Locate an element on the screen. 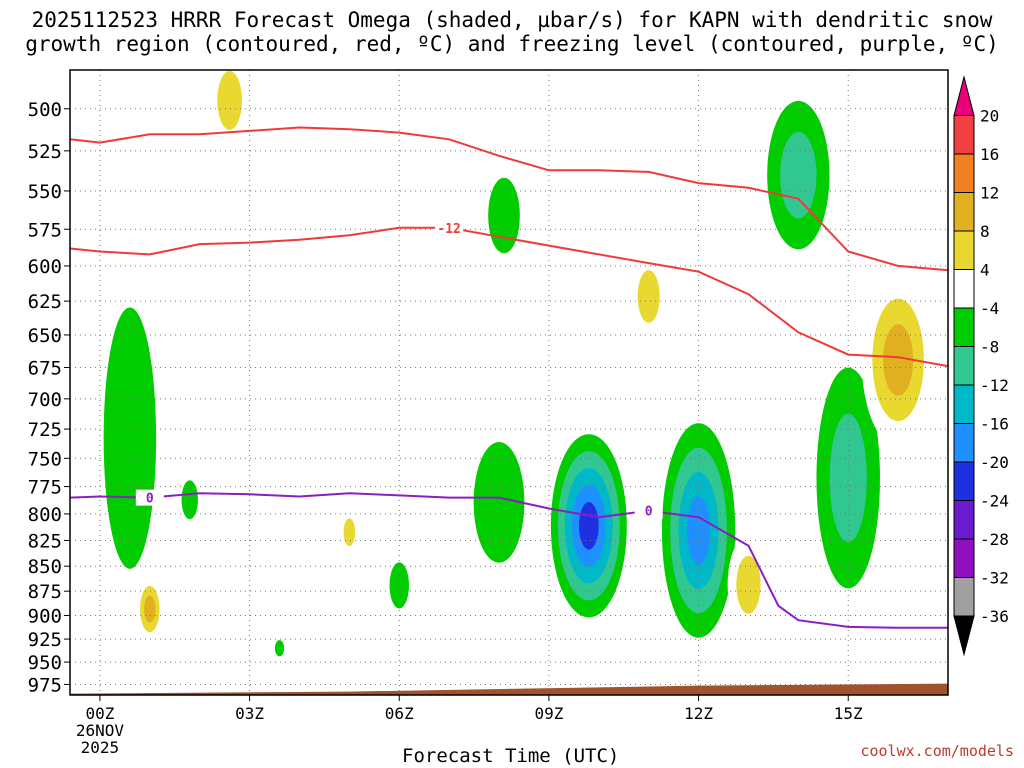 This screenshot has height=768, width=1024. colorbar-label-12: -32 is located at coordinates (994, 578).